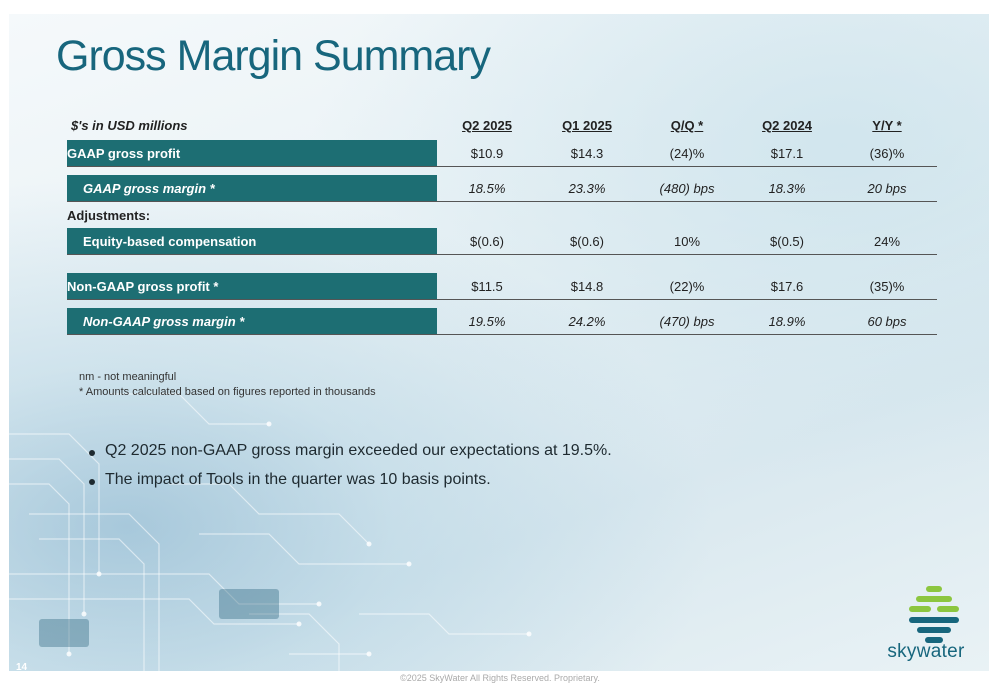 The image size is (1000, 685). I want to click on table-cell: (480) bps, so click(687, 188).